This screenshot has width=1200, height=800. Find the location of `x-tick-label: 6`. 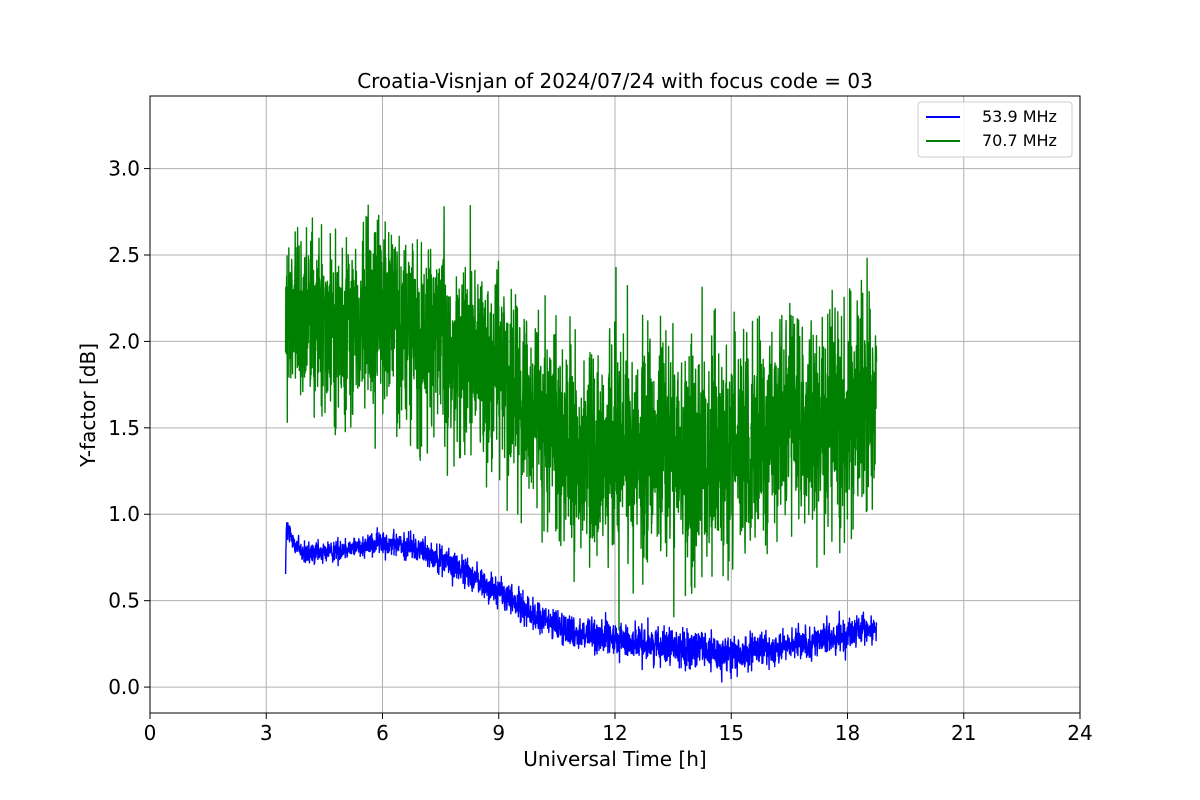

x-tick-label: 6 is located at coordinates (382, 733).